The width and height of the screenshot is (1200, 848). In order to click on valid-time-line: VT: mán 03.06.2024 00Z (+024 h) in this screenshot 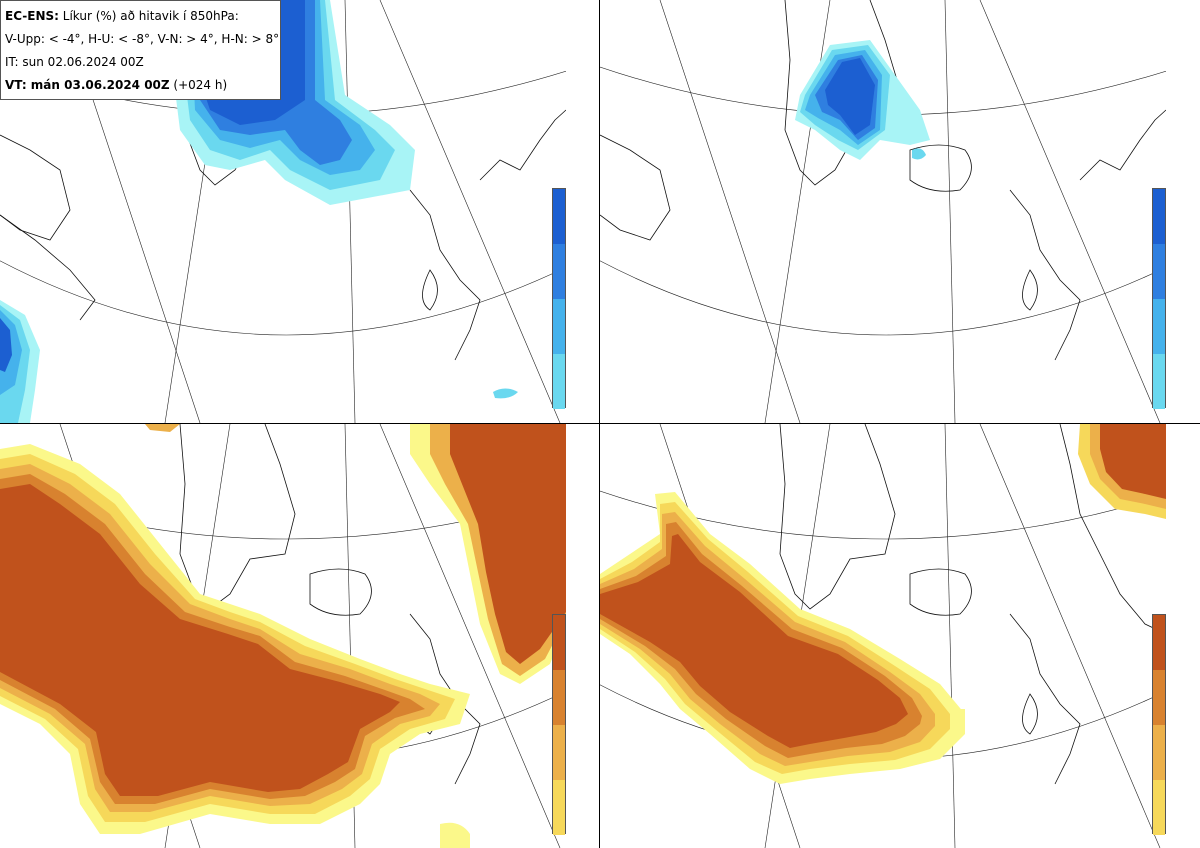, I will do `click(142, 85)`.